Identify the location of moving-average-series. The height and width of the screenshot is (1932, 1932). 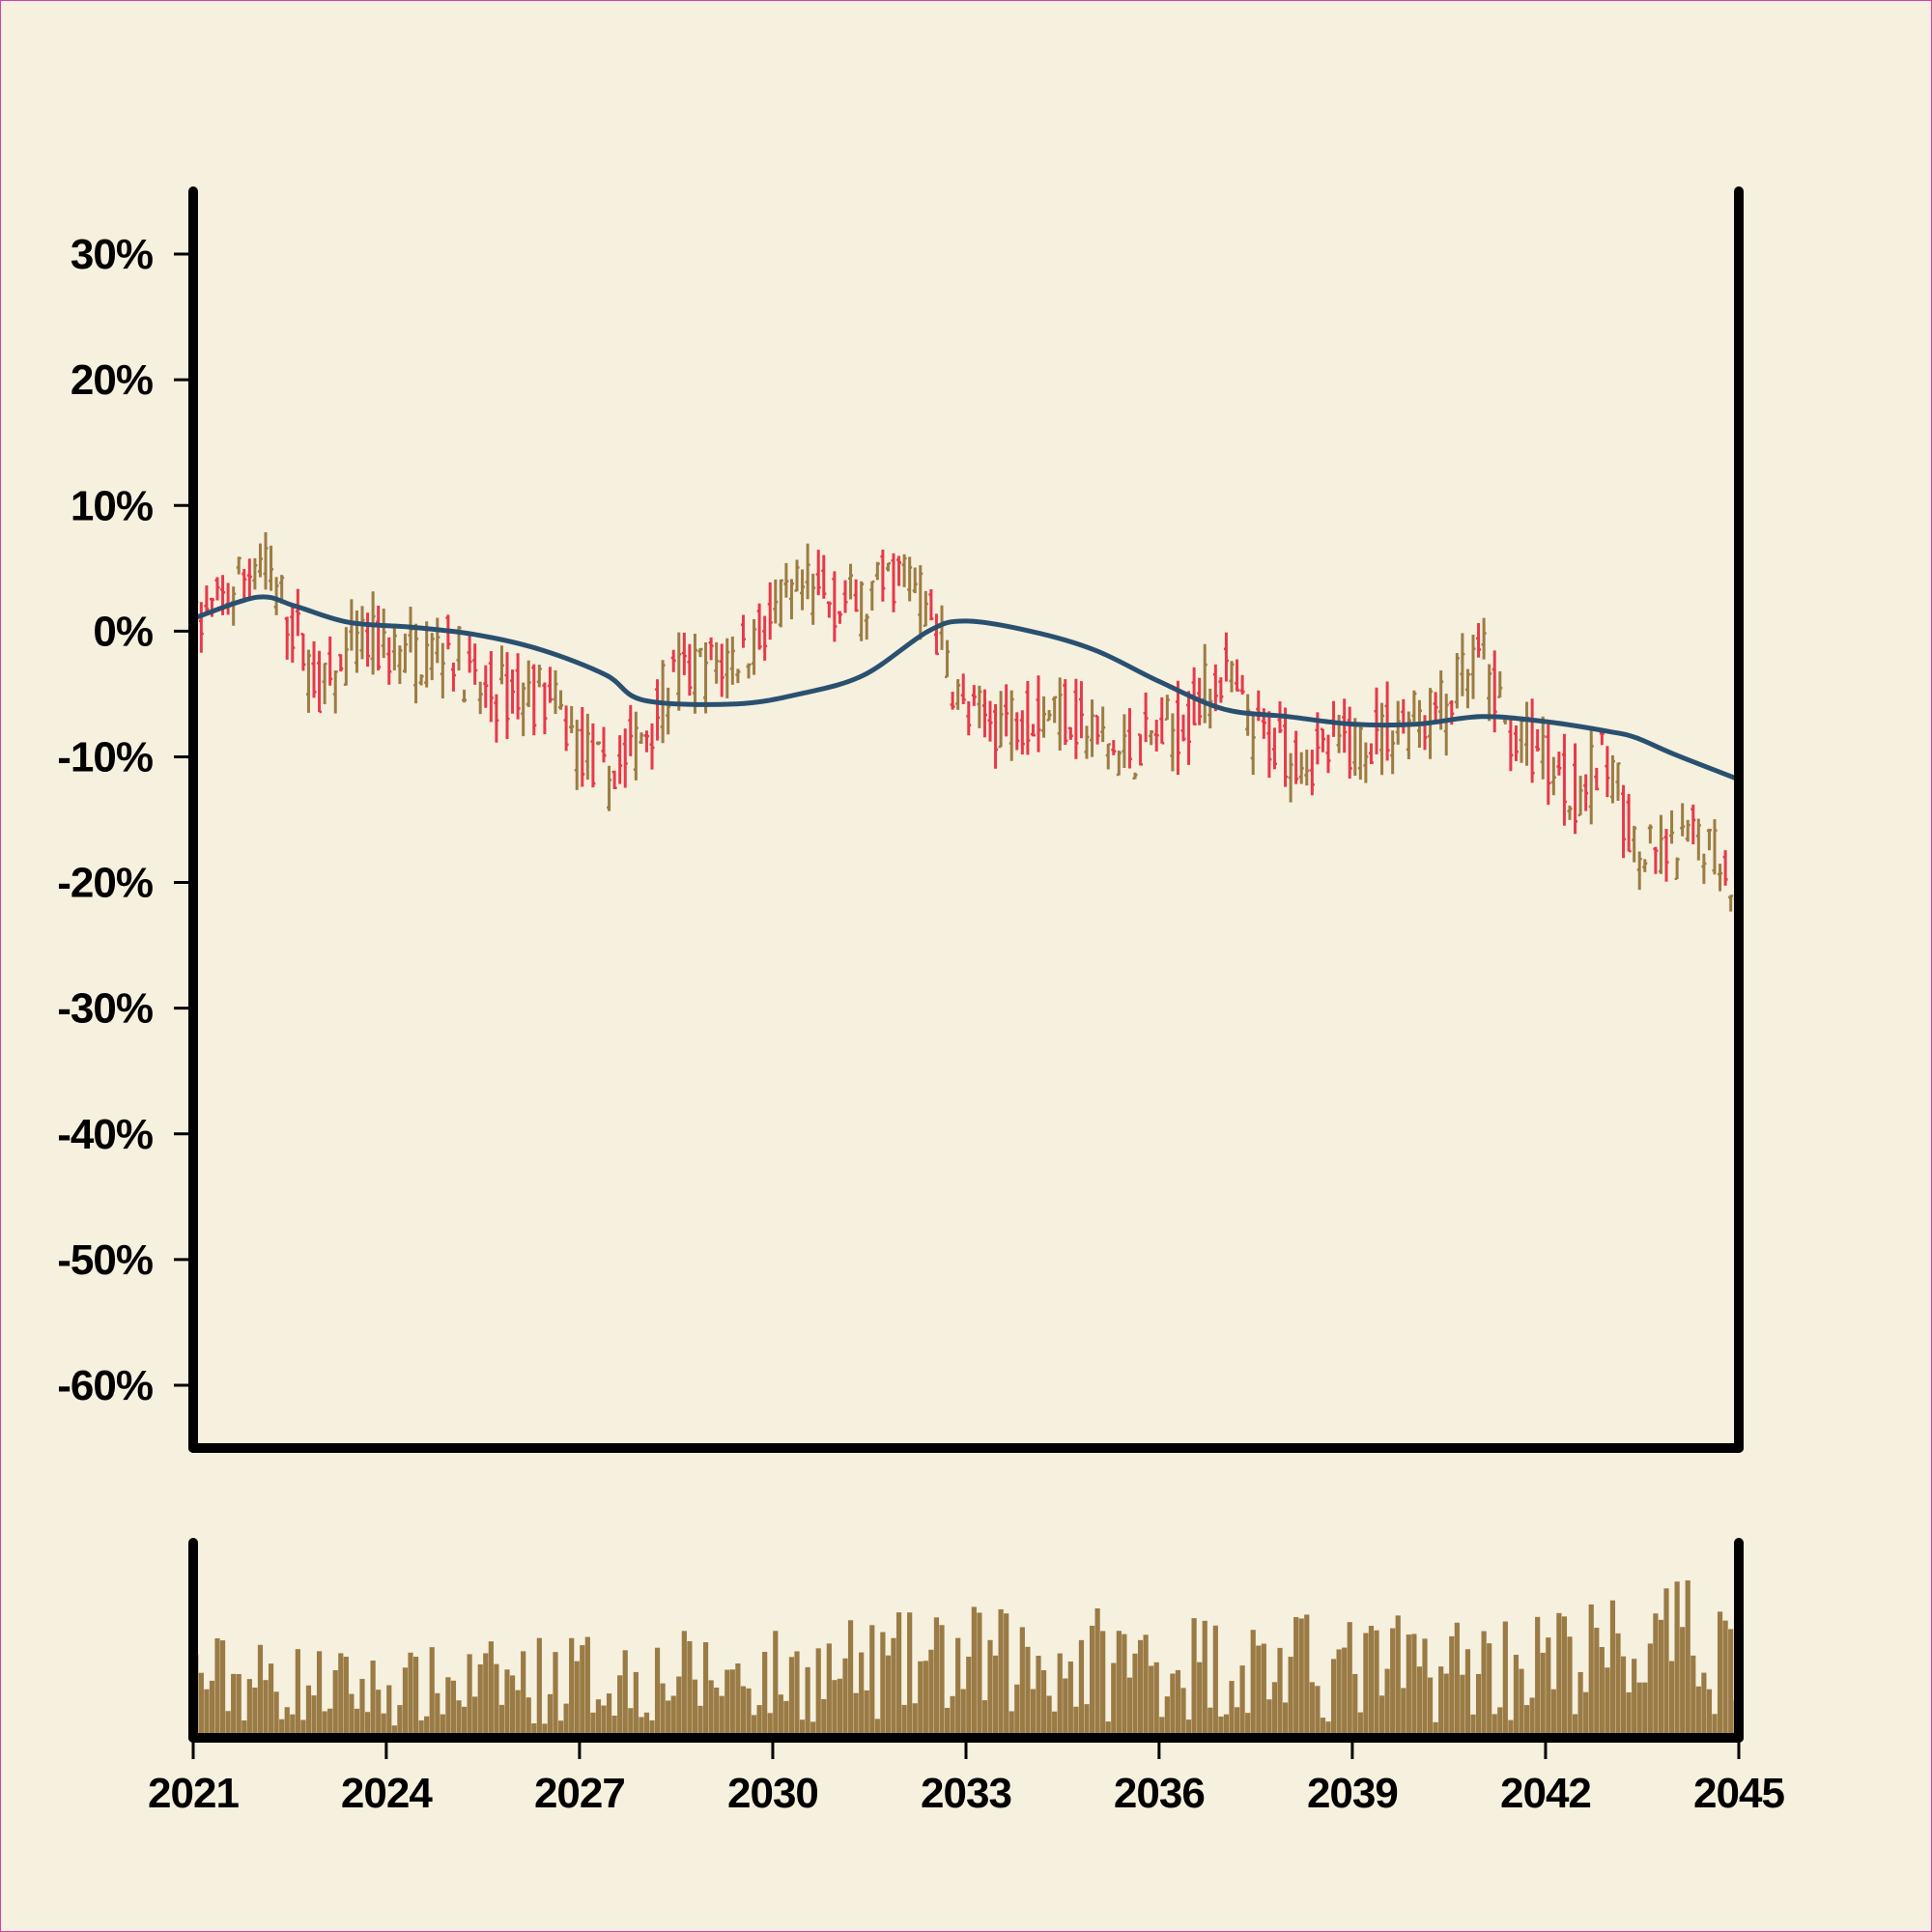
(966, 688).